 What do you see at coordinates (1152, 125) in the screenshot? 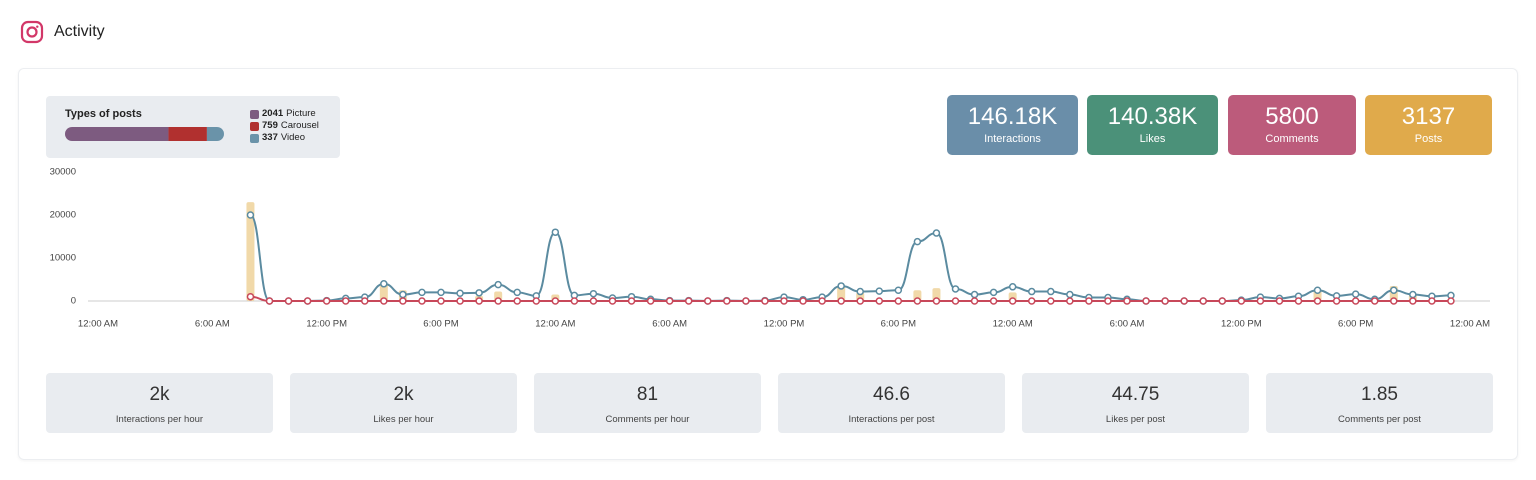
I see `kpi-card: 140.38K Likes` at bounding box center [1152, 125].